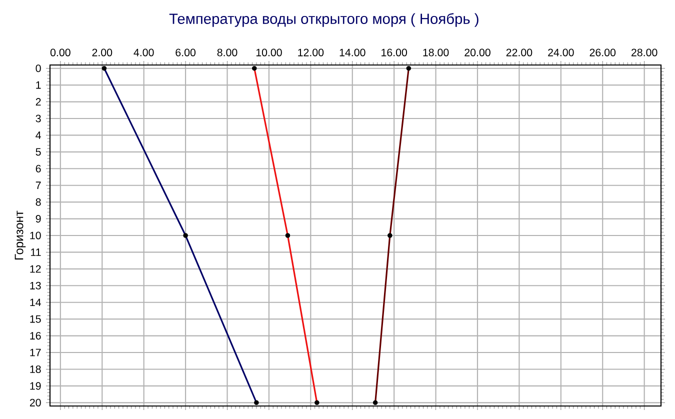 The width and height of the screenshot is (675, 419). What do you see at coordinates (186, 52) in the screenshot?
I see `x-tick-label: 6.00` at bounding box center [186, 52].